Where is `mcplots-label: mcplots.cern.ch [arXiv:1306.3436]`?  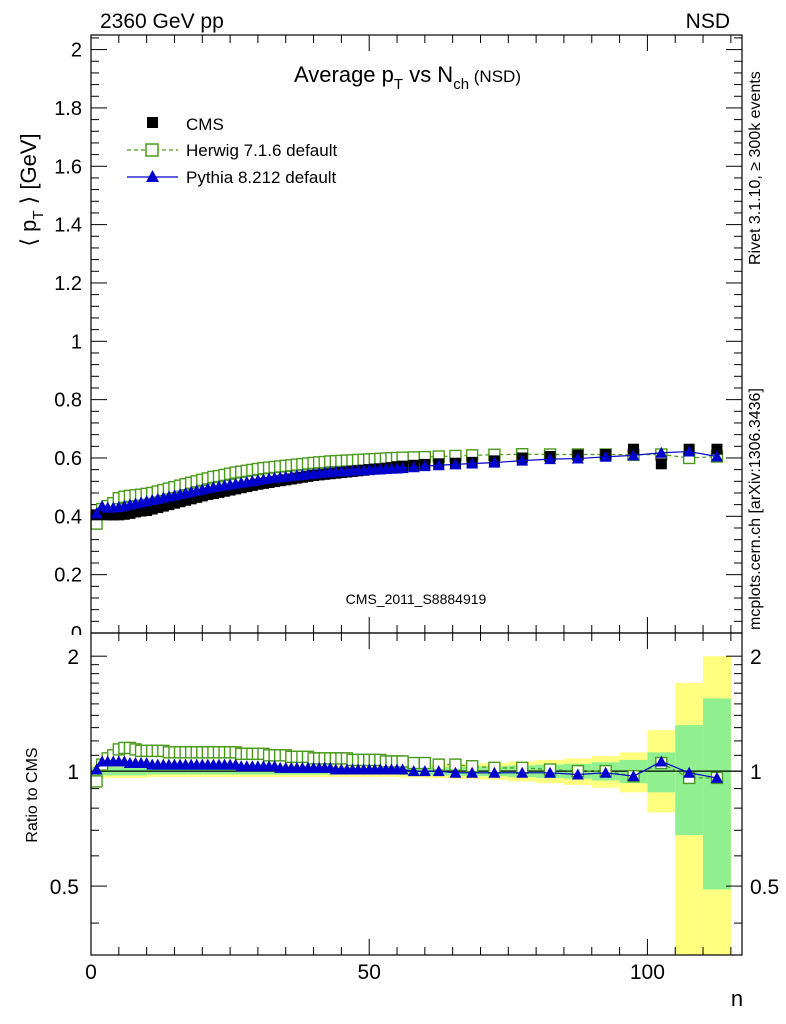
mcplots-label: mcplots.cern.ch [arXiv:1306.3436] is located at coordinates (755, 509).